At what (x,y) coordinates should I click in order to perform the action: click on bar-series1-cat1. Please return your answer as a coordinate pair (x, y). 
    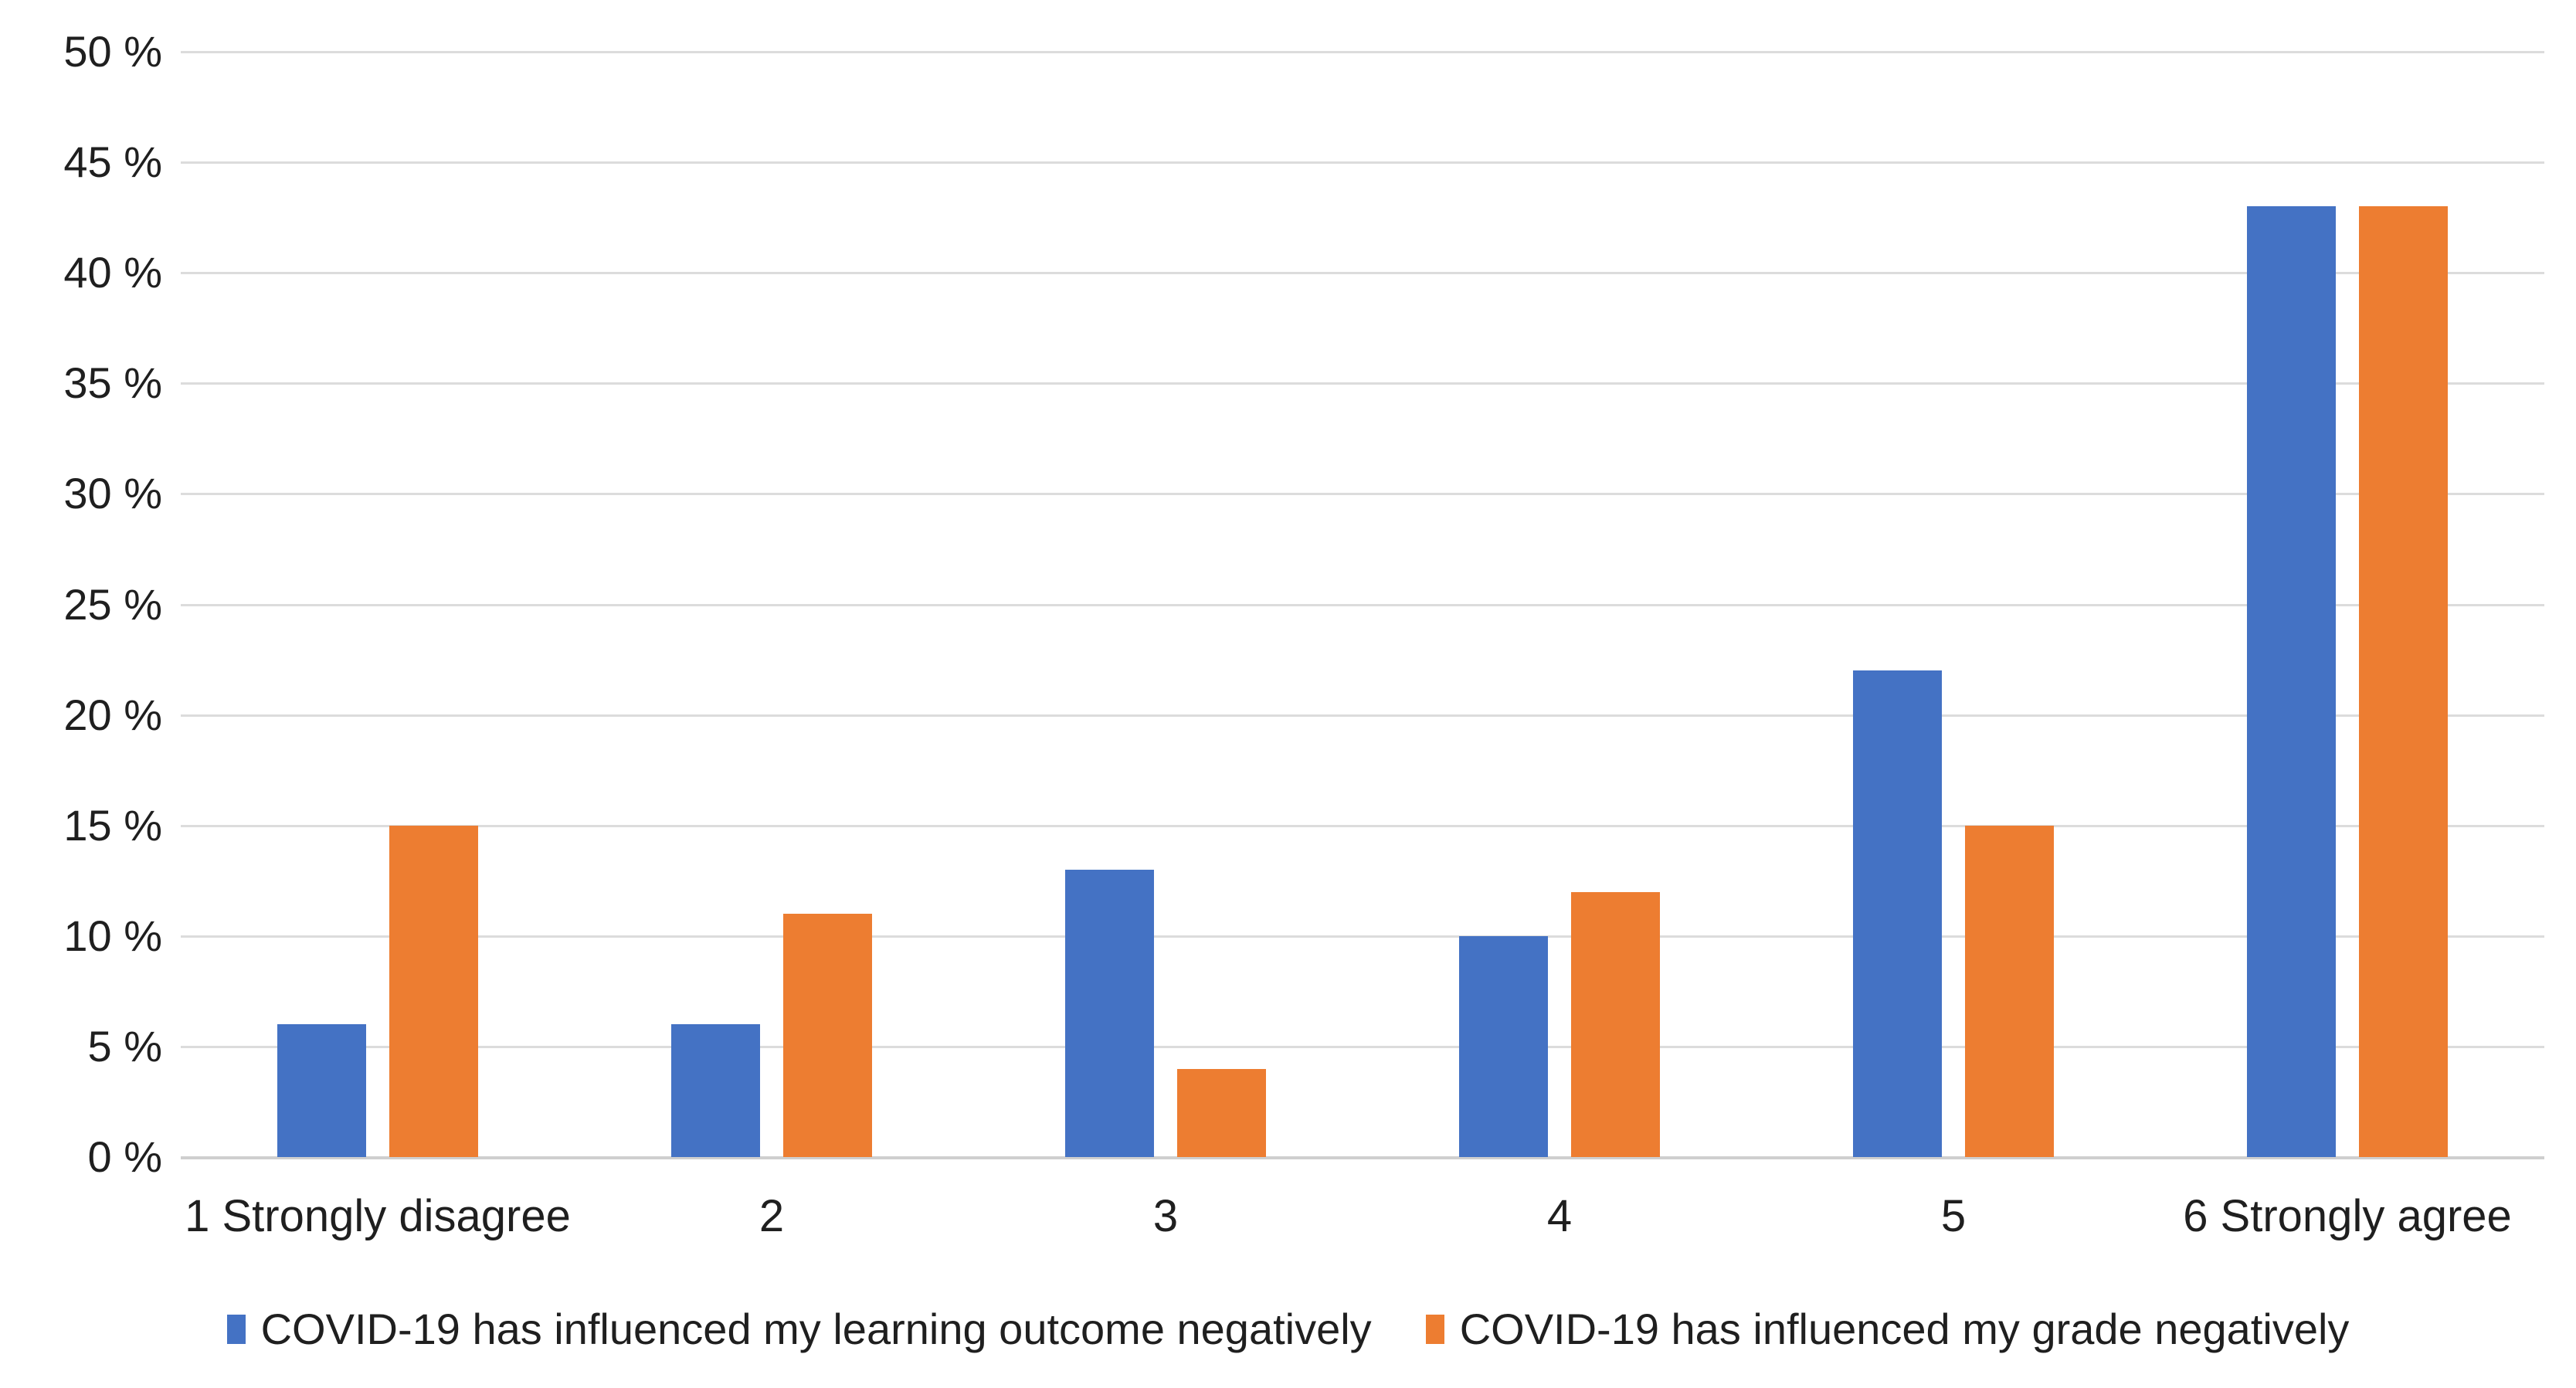
    Looking at the image, I should click on (321, 1090).